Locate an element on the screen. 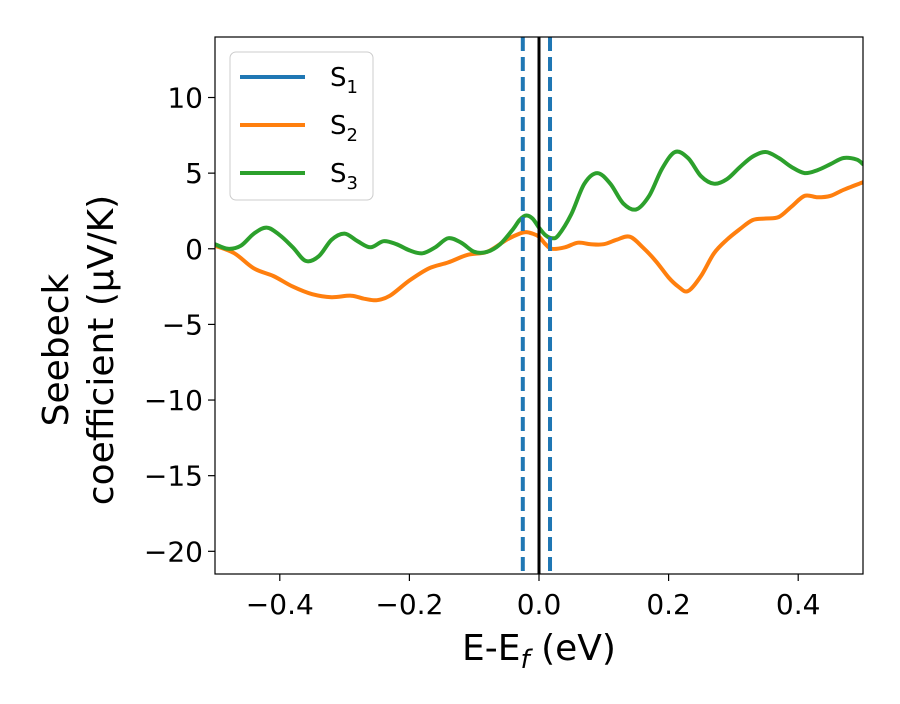 Image resolution: width=900 pixels, height=704 pixels. x-tick-label: 0.2 is located at coordinates (668, 604).